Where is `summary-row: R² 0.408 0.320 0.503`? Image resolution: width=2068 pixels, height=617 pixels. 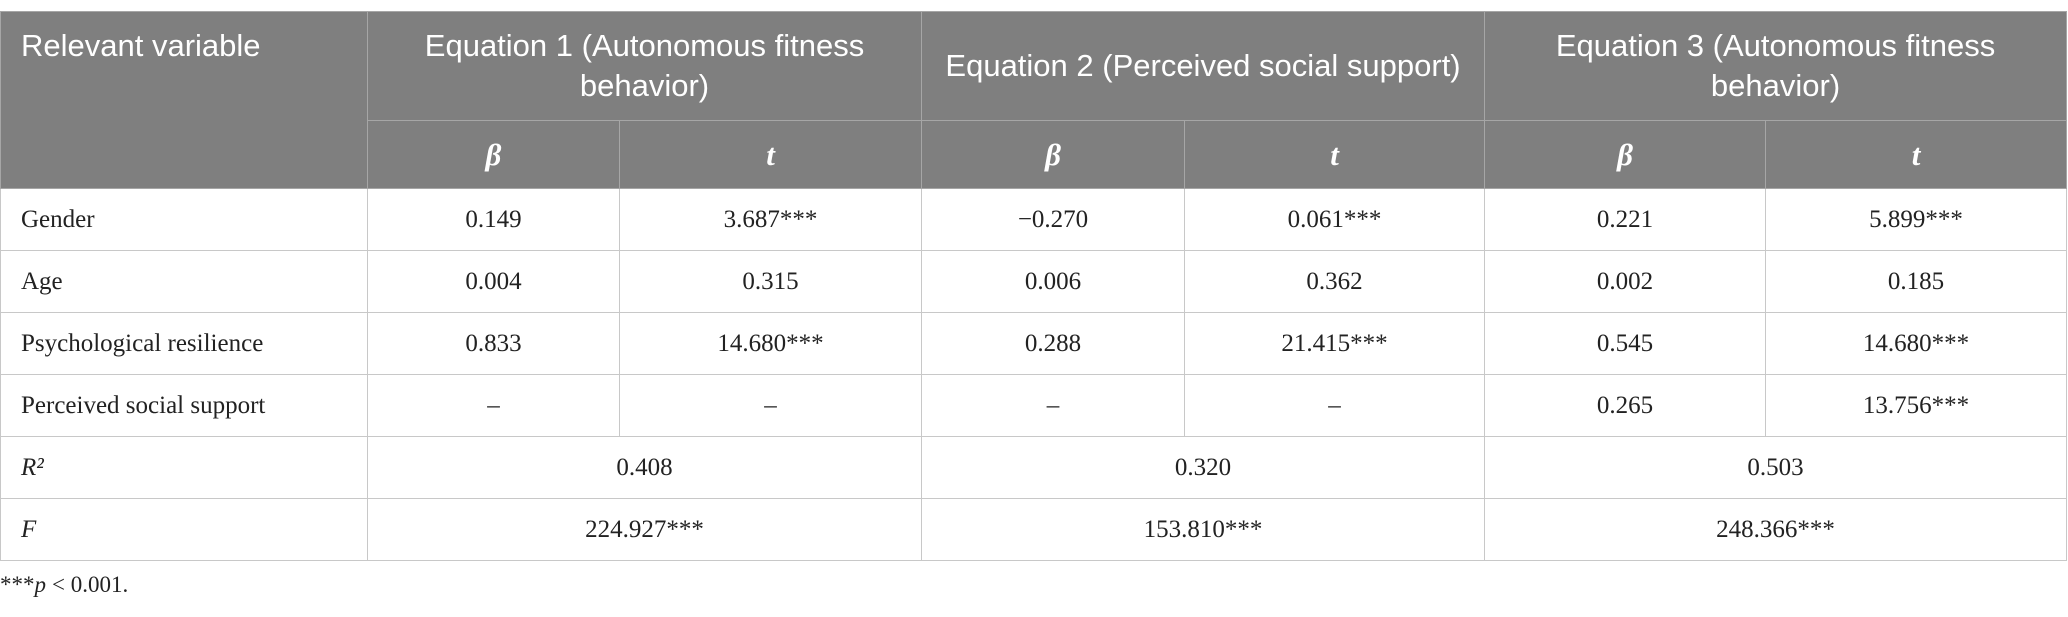 summary-row: R² 0.408 0.320 0.503 is located at coordinates (1034, 467).